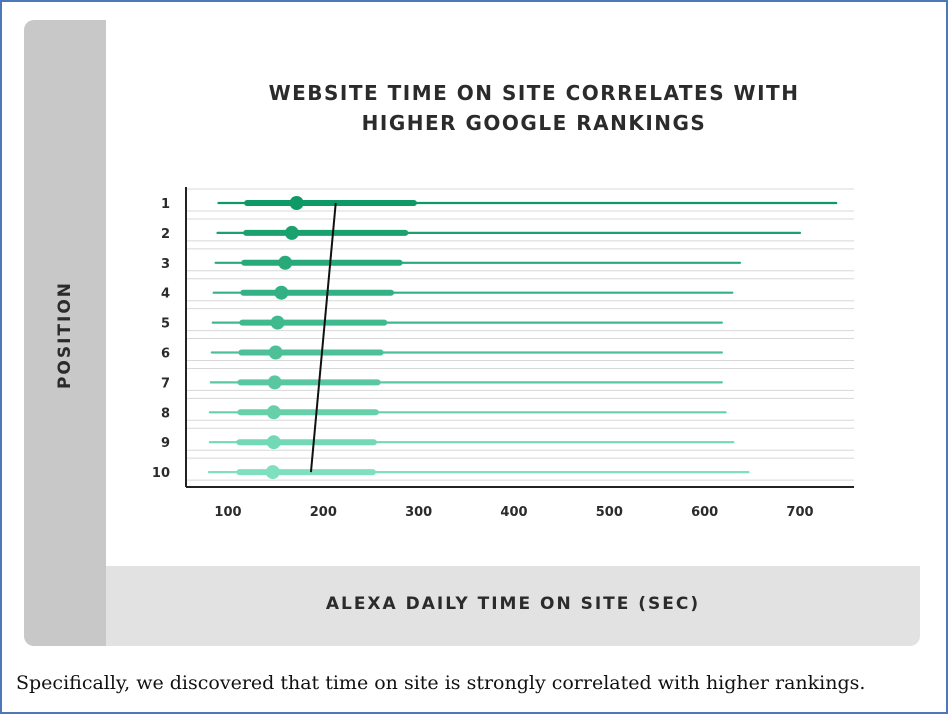 The image size is (948, 714). Describe the element at coordinates (418, 512) in the screenshot. I see `x-tick-label: 300` at that location.